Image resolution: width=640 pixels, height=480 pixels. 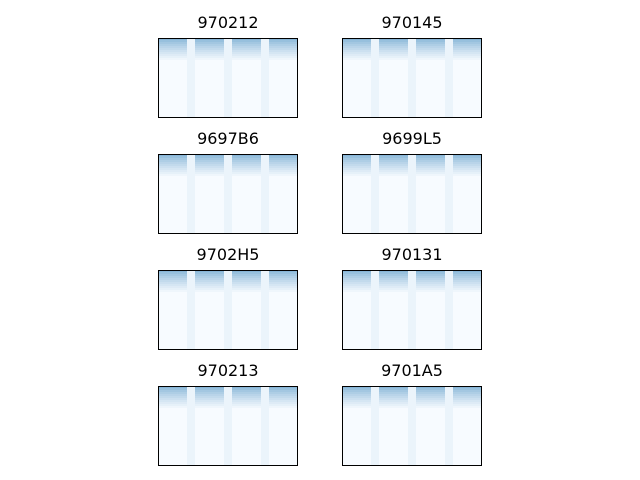 I want to click on heatmap-plot, so click(x=412, y=426).